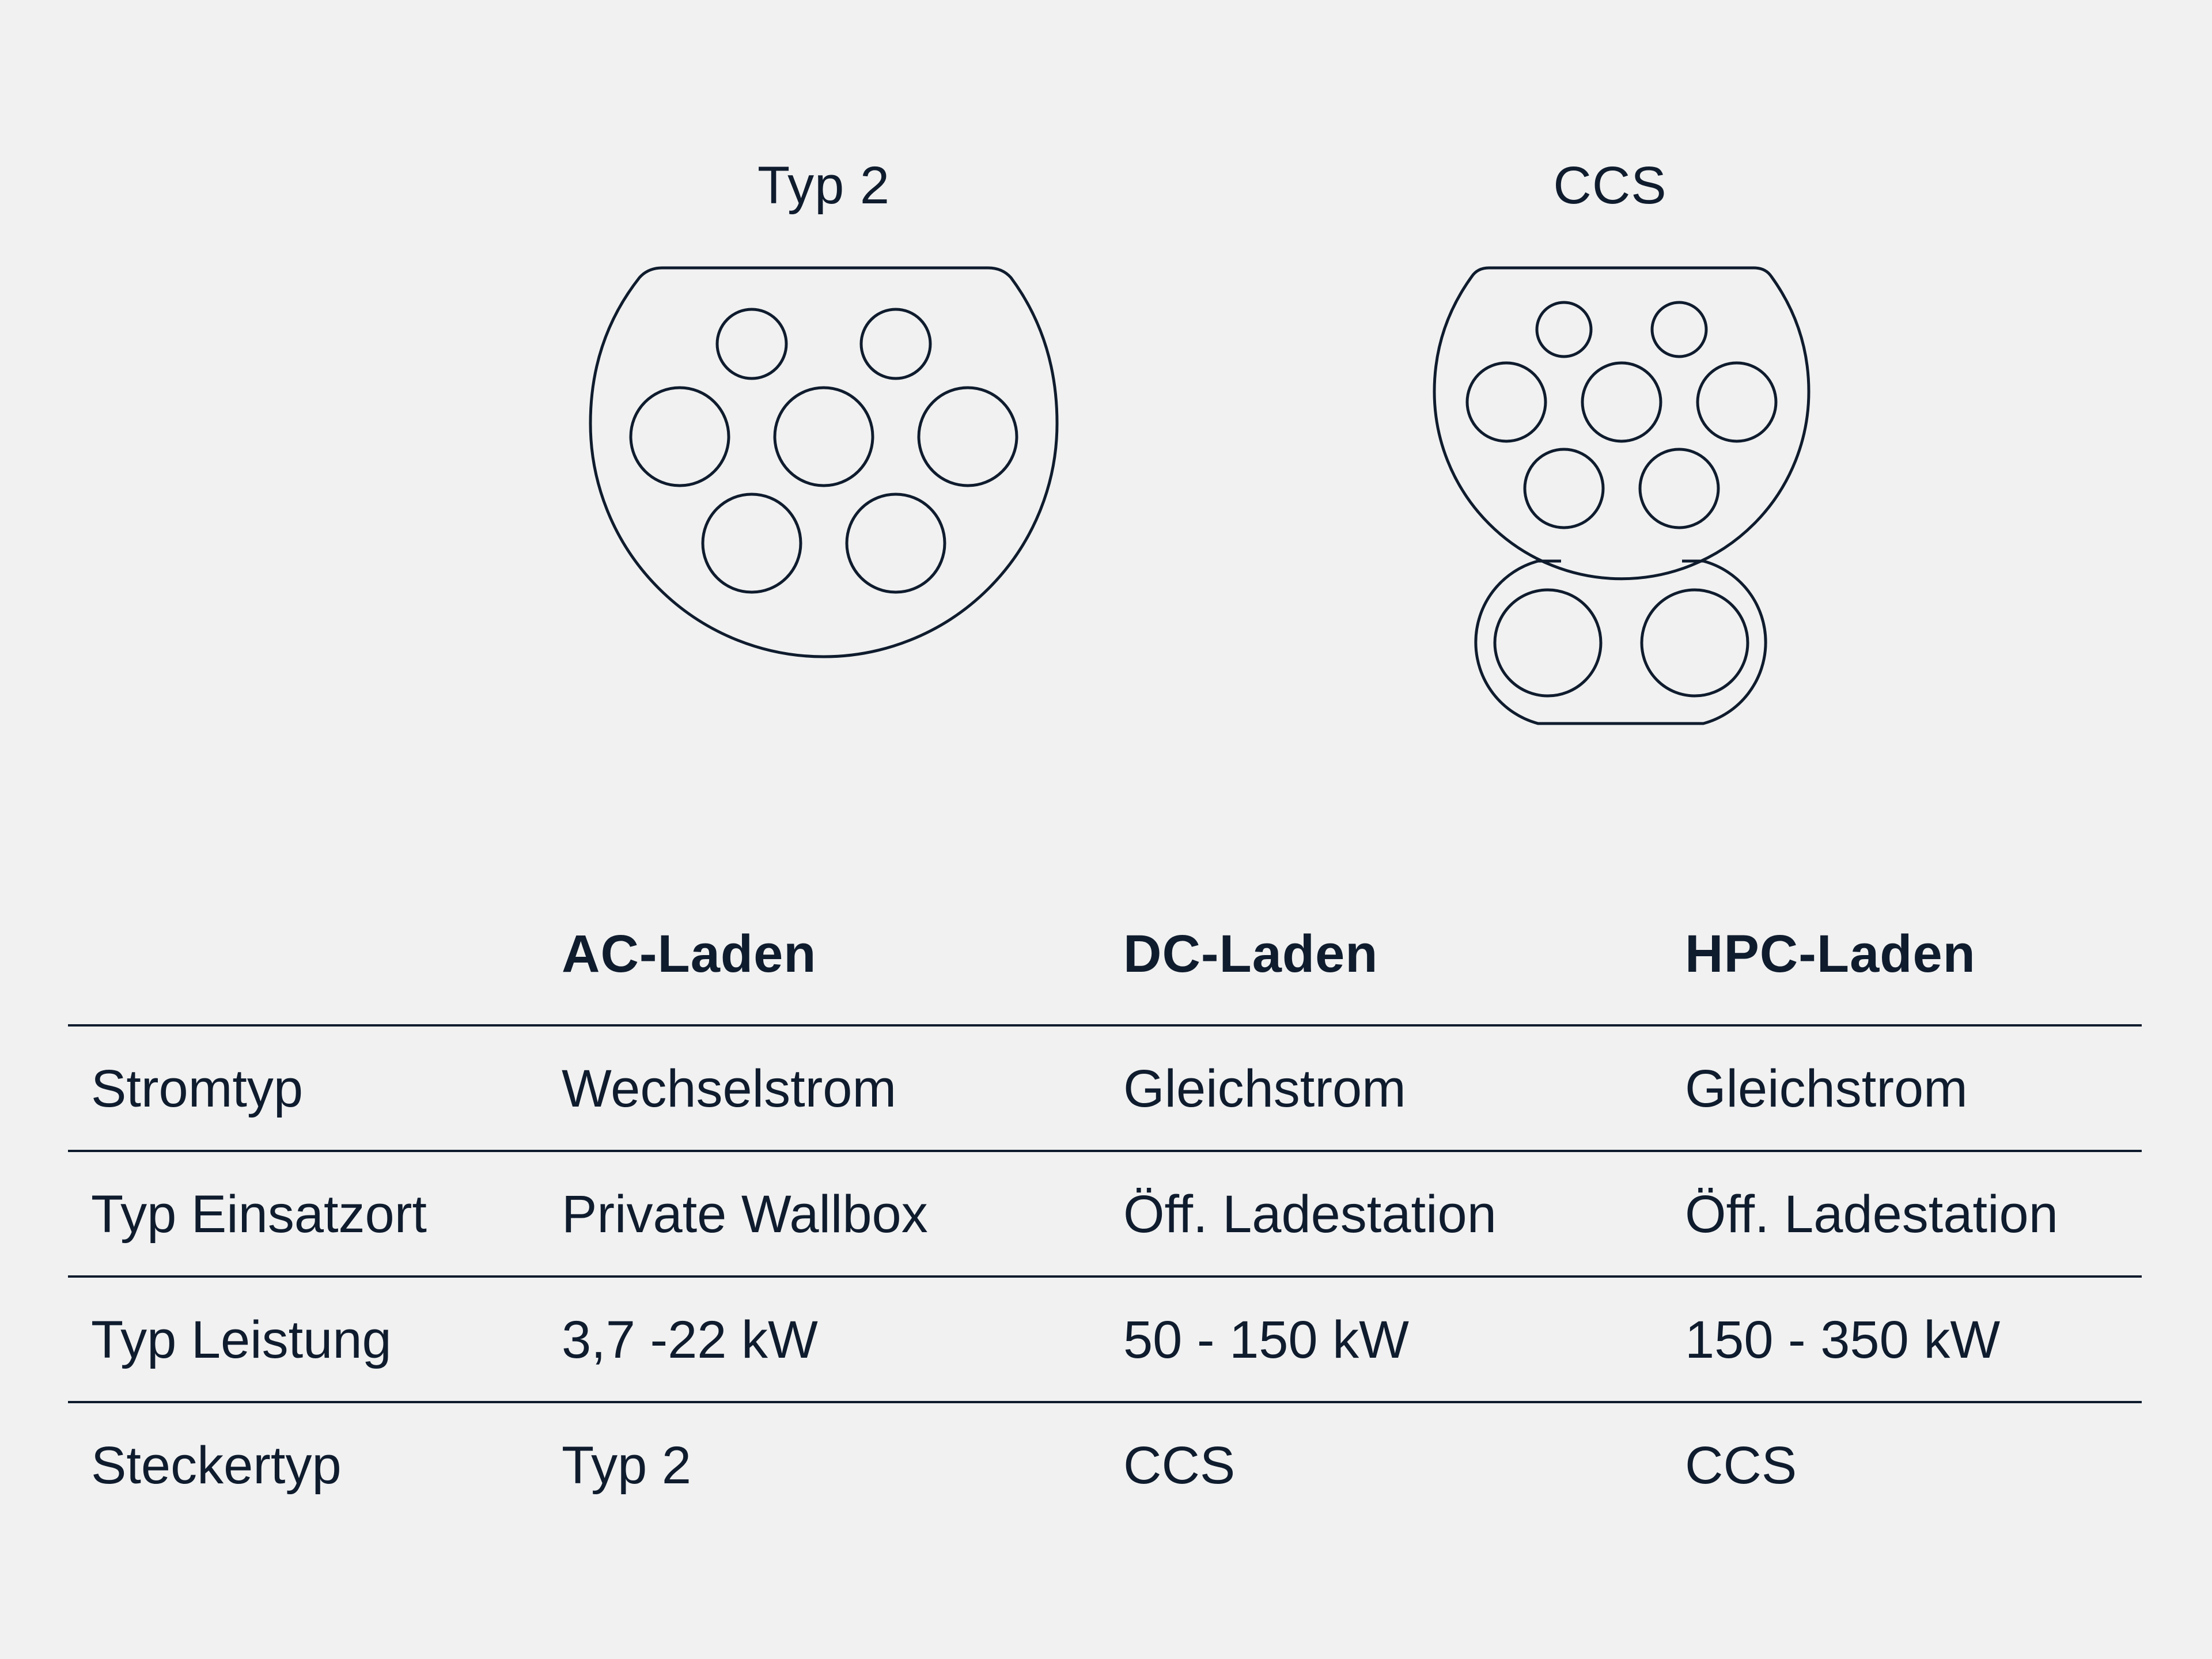  Describe the element at coordinates (241, 1339) in the screenshot. I see `row-label: Typ Leistung` at that location.